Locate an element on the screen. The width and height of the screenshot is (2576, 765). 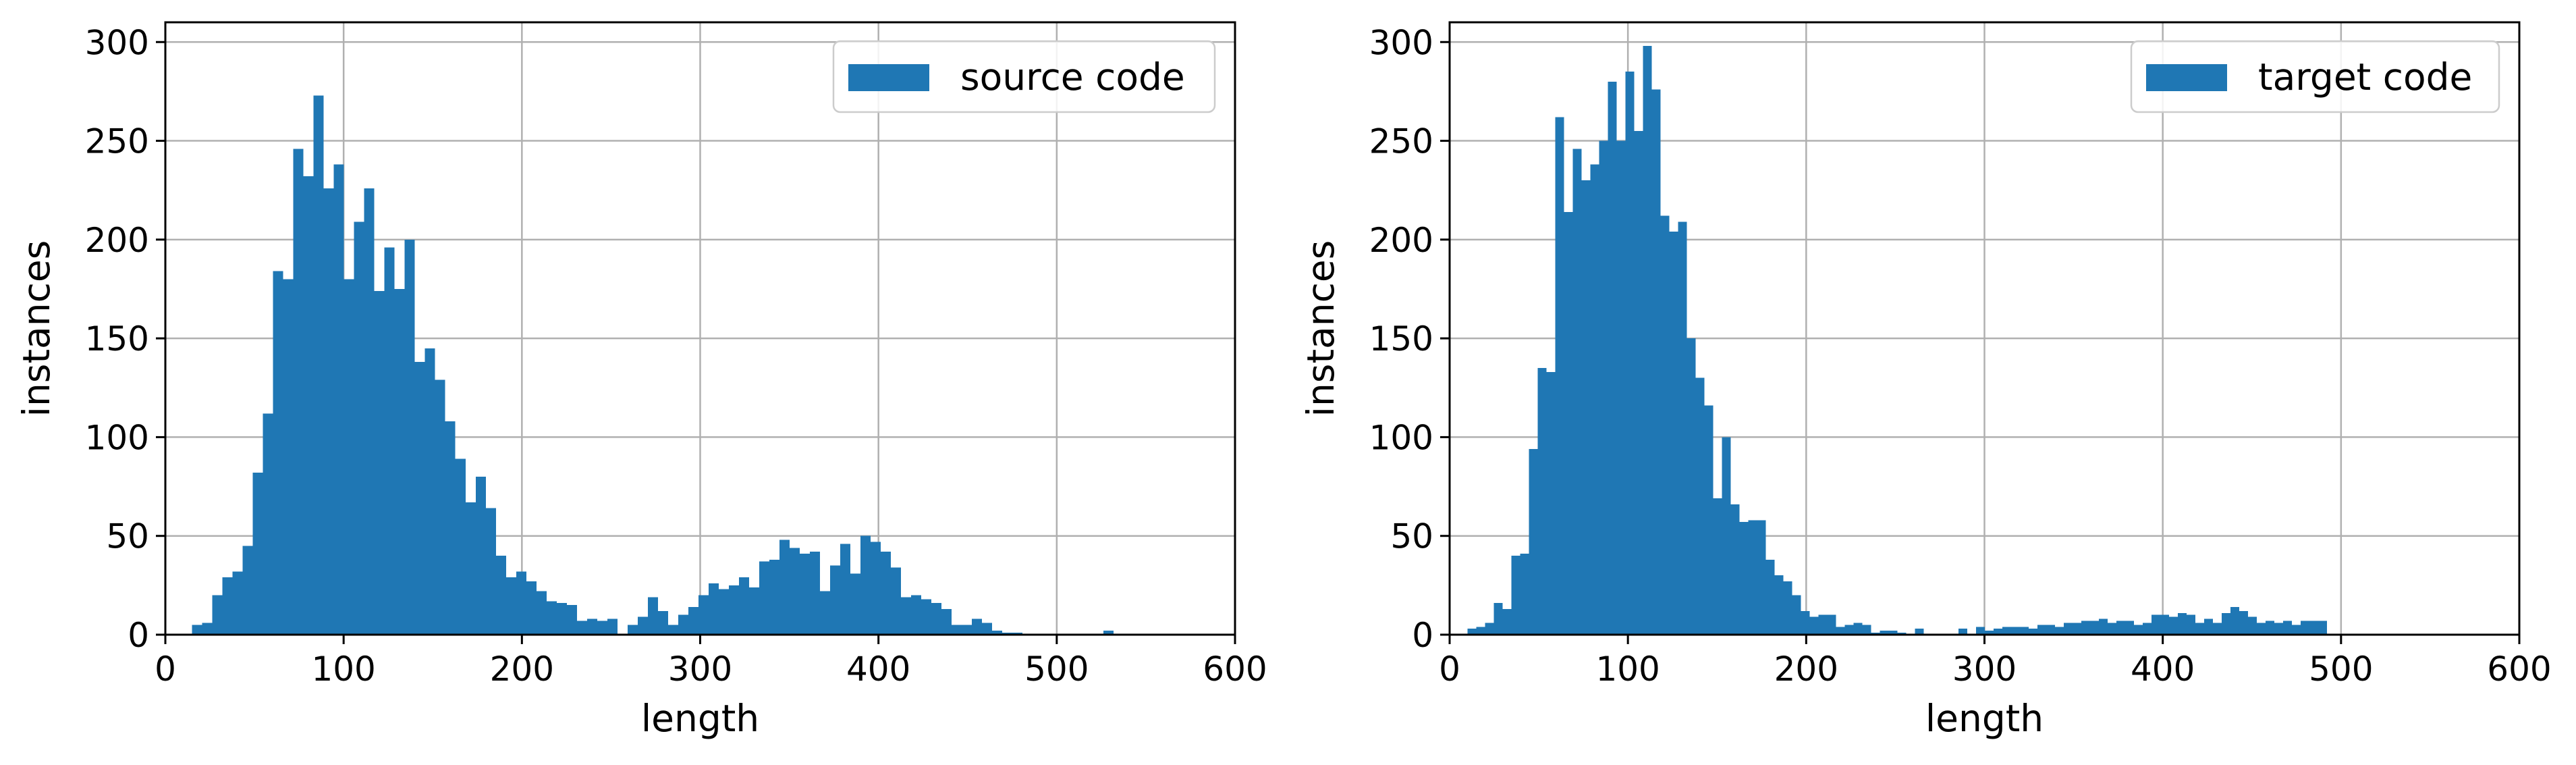
y-tick-label: 50 is located at coordinates (1411, 536).